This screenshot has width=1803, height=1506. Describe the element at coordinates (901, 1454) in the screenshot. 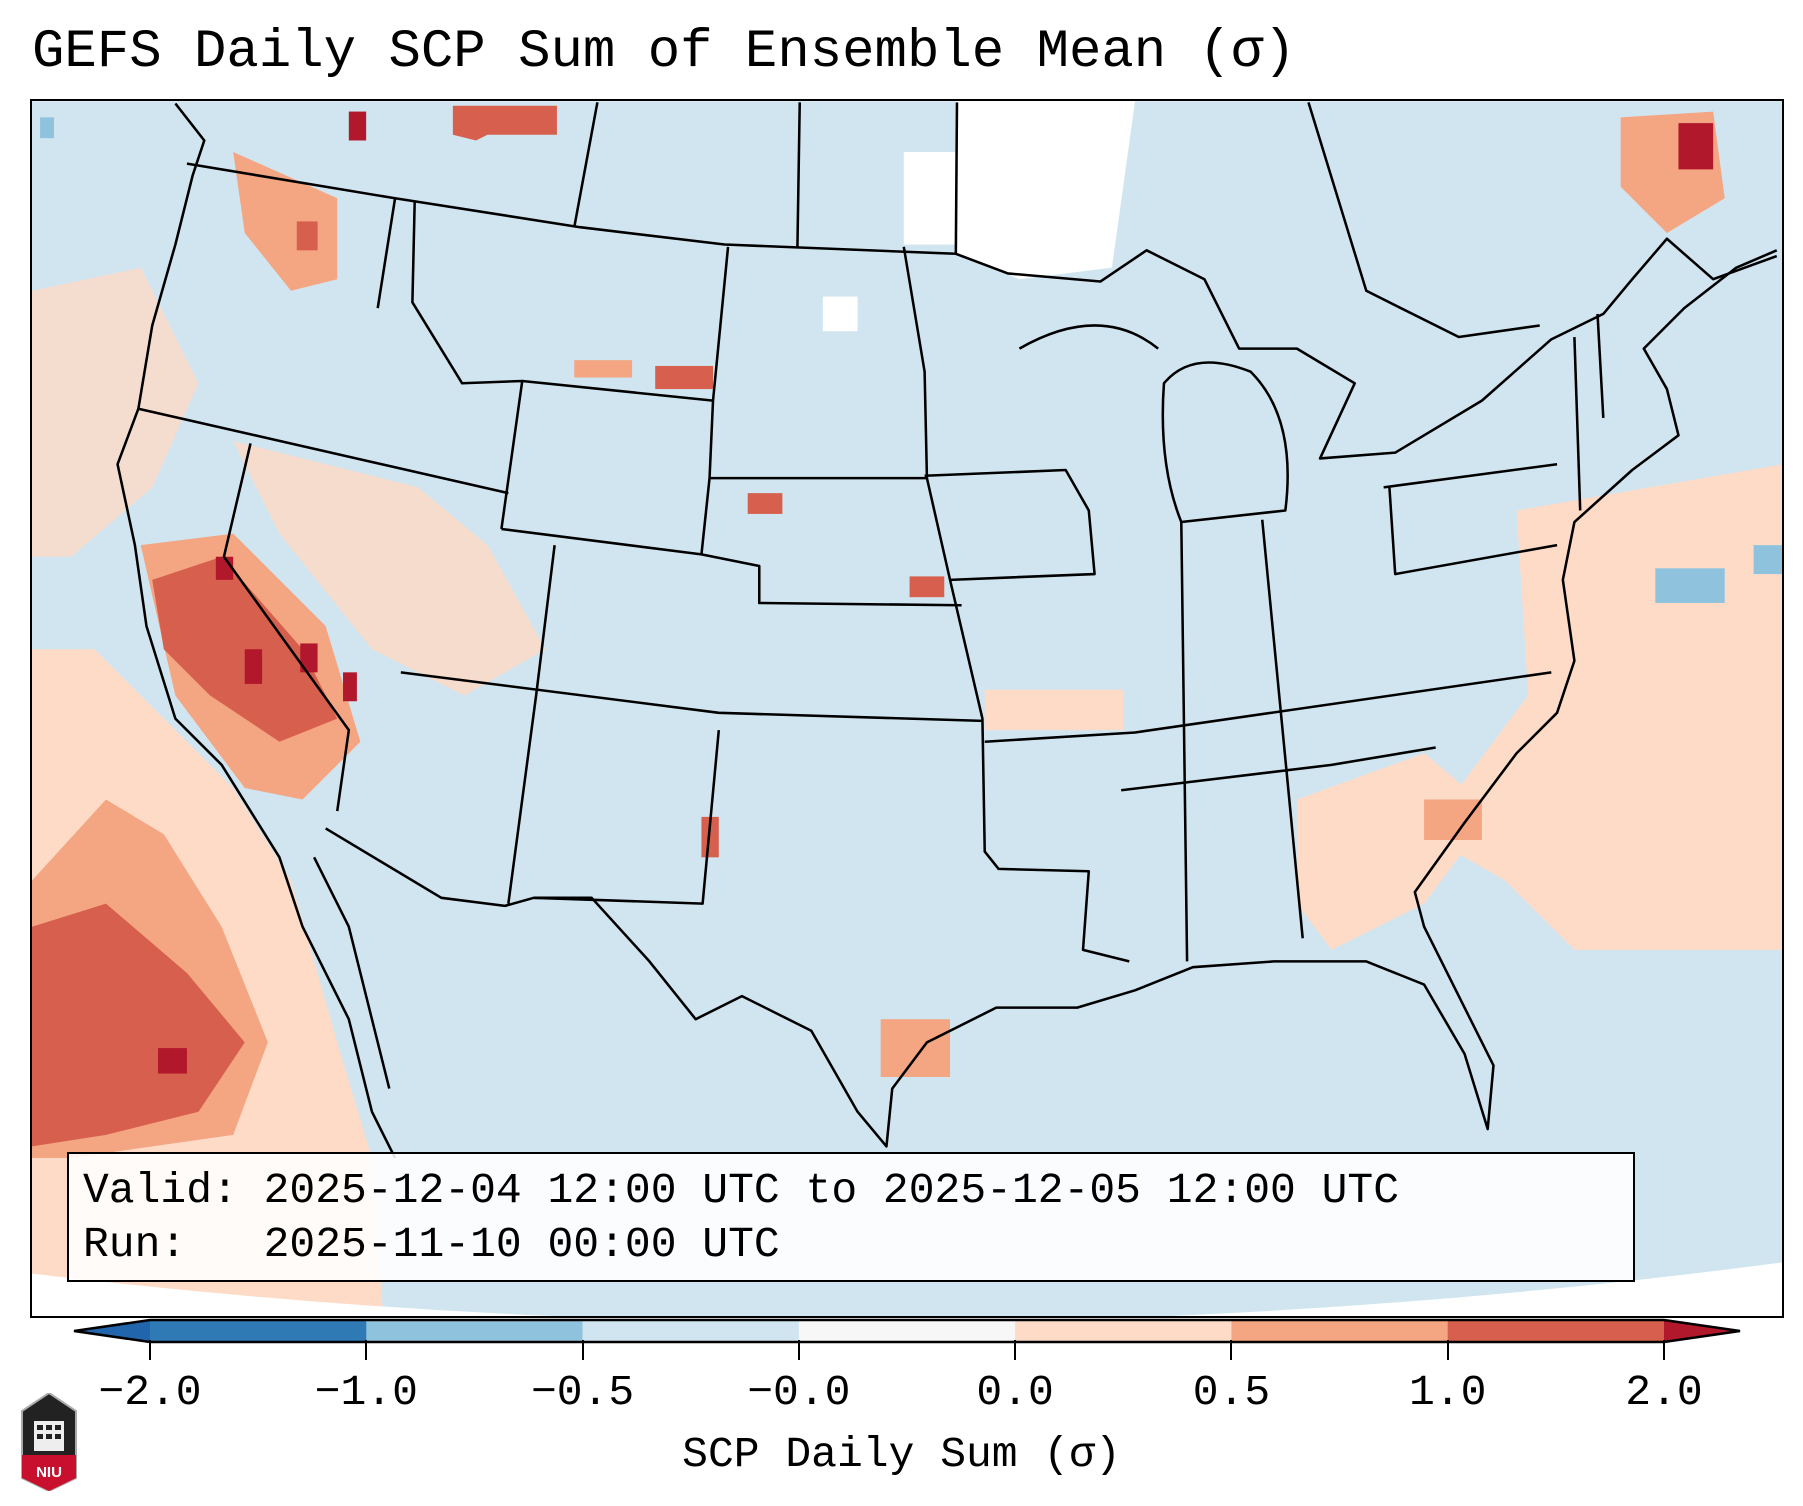

I see `colorbar-label: SCP Daily Sum (σ)` at that location.